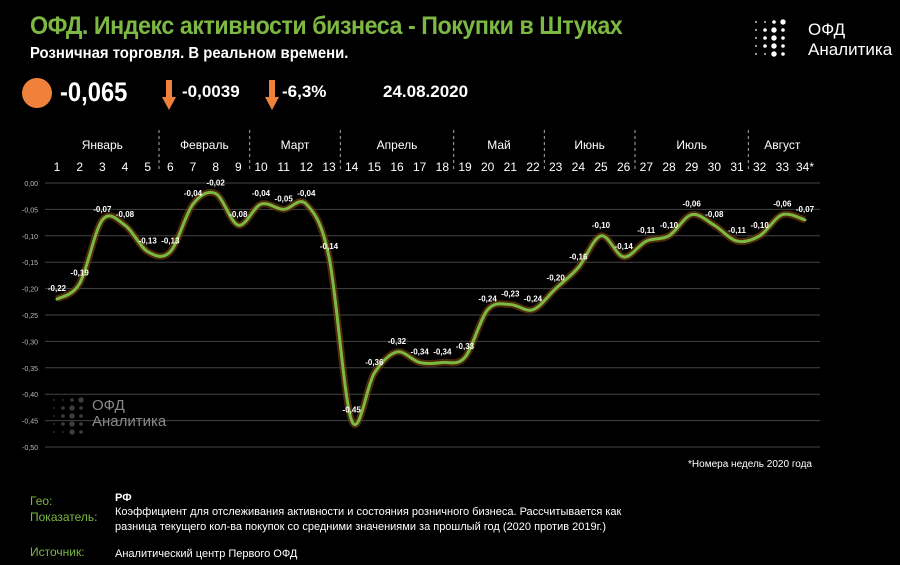 The image size is (900, 565). Describe the element at coordinates (465, 346) in the screenshot. I see `data-label: -0,33` at that location.